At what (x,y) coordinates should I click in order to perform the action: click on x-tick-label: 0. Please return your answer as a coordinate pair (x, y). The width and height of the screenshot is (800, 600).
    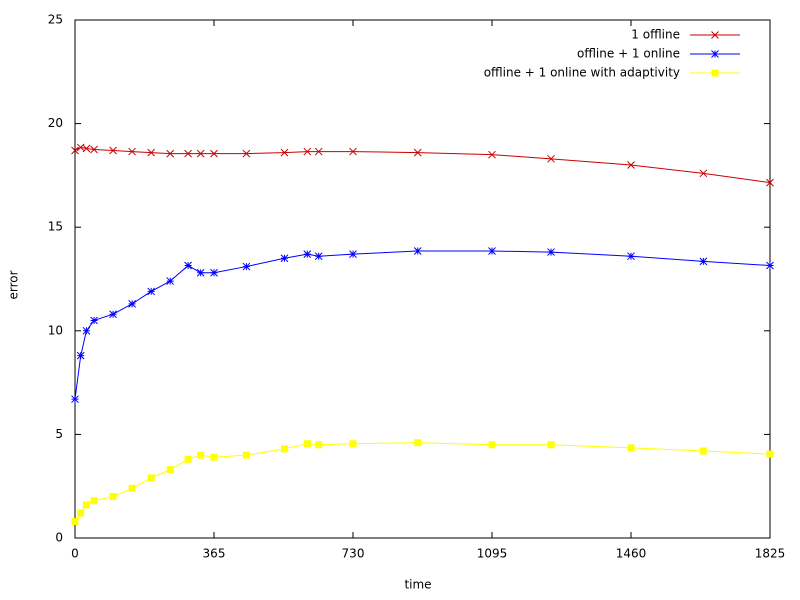
    Looking at the image, I should click on (75, 554).